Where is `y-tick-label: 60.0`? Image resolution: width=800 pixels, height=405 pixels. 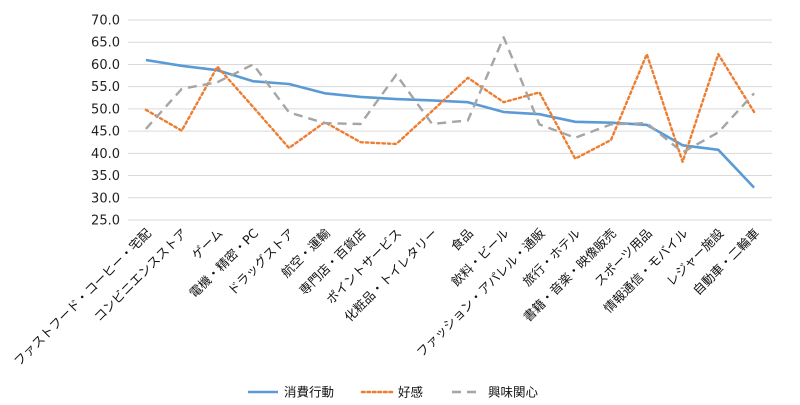
y-tick-label: 60.0 is located at coordinates (105, 65).